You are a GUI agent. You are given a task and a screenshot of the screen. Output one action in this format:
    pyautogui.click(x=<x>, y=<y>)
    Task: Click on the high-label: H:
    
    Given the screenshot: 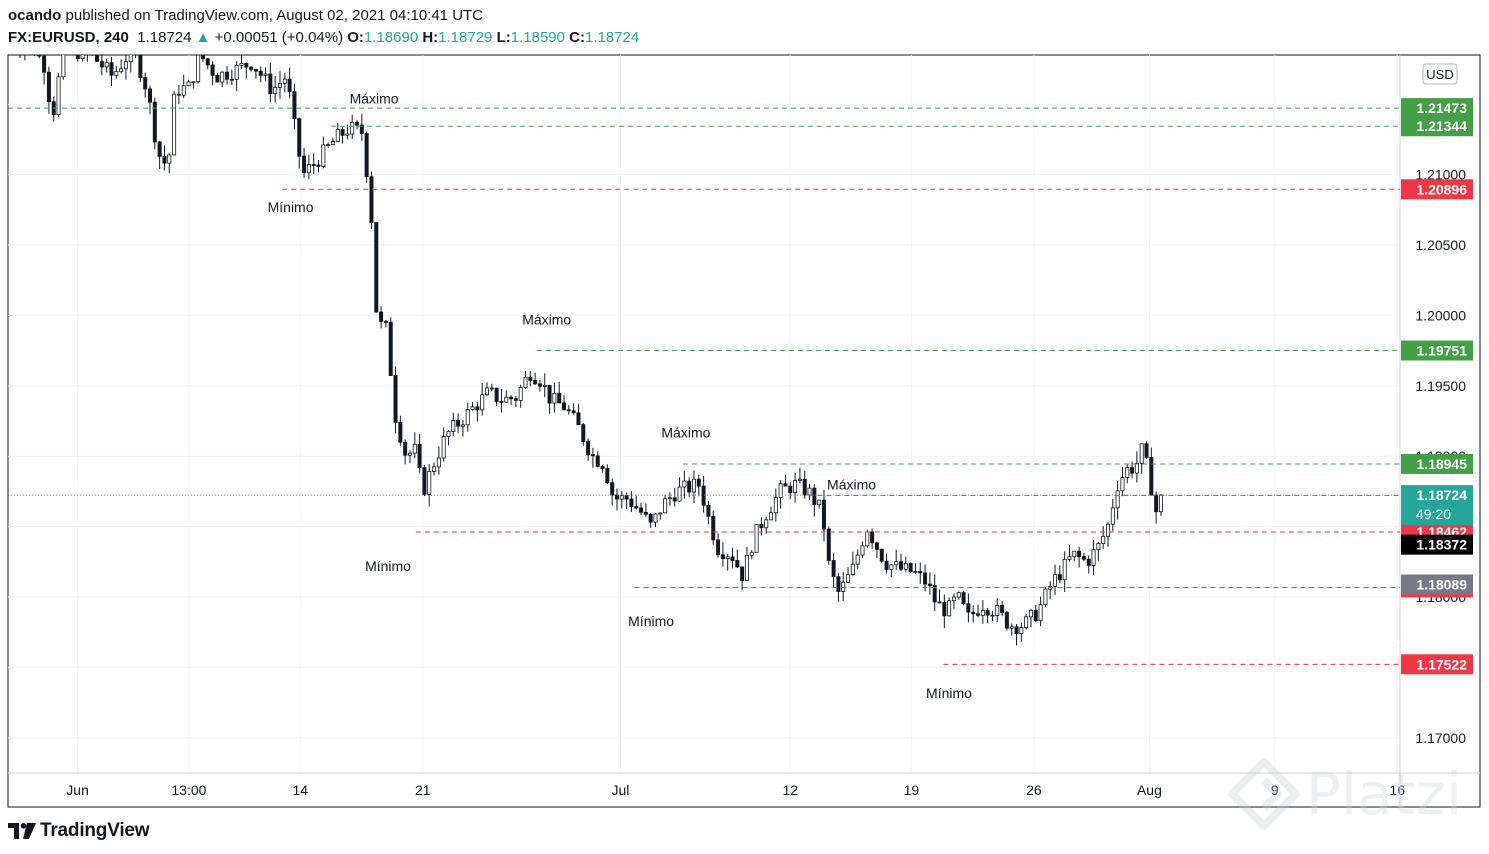 What is the action you would take?
    pyautogui.click(x=430, y=37)
    